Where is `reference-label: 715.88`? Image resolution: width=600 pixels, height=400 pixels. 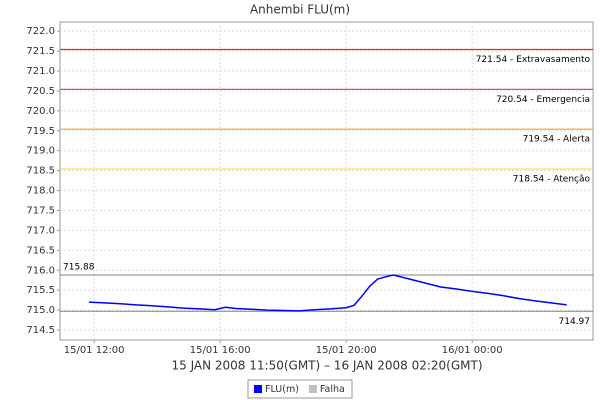
reference-label: 715.88 is located at coordinates (79, 268).